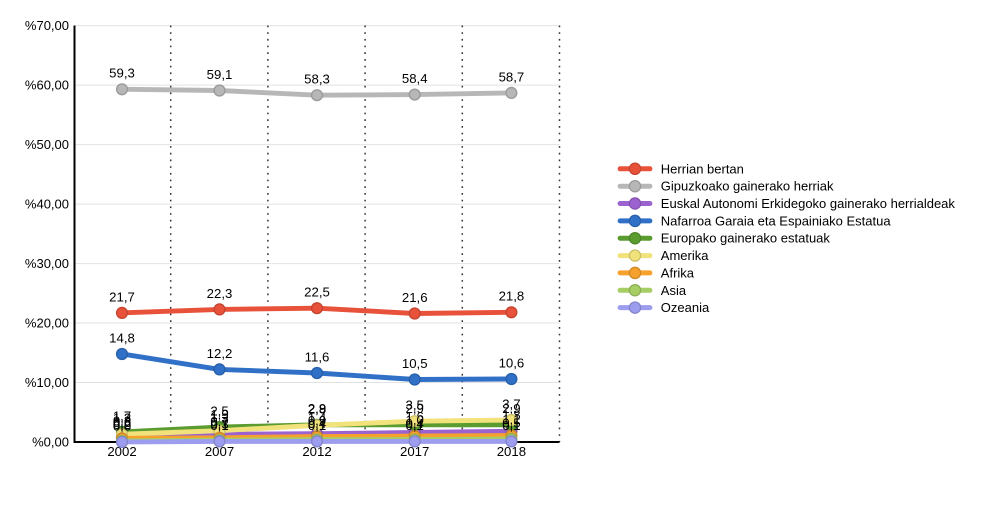 Image resolution: width=1000 pixels, height=505 pixels. What do you see at coordinates (702, 168) in the screenshot?
I see `svg-text: Herrian bertan` at bounding box center [702, 168].